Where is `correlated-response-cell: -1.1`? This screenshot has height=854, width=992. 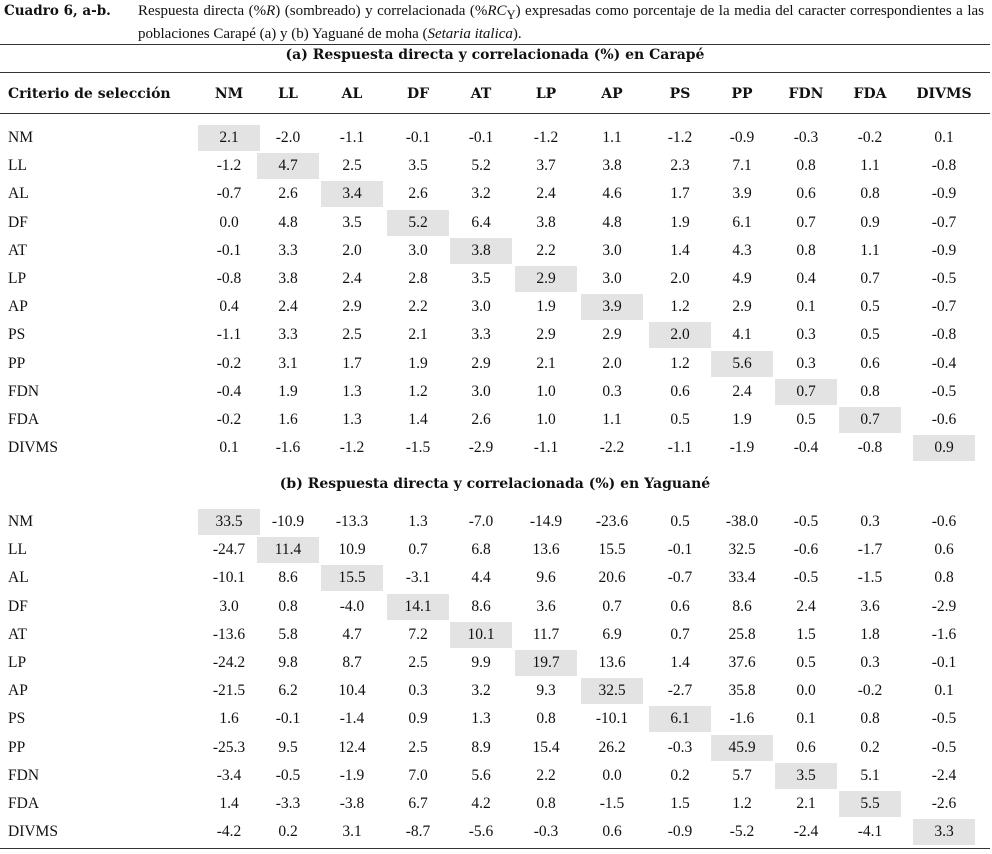
correlated-response-cell: -1.1 is located at coordinates (229, 335).